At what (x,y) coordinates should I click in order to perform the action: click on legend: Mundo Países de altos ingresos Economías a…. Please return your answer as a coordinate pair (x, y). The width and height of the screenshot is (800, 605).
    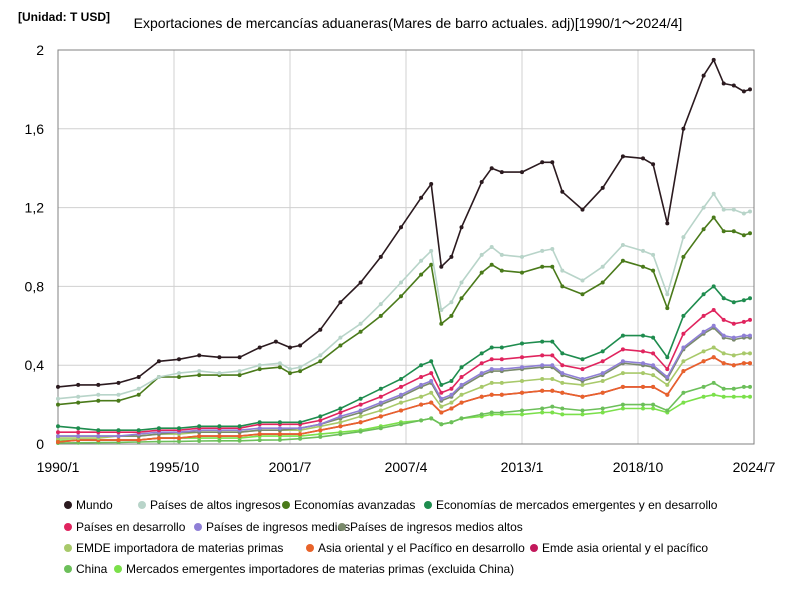
    Looking at the image, I should click on (391, 537).